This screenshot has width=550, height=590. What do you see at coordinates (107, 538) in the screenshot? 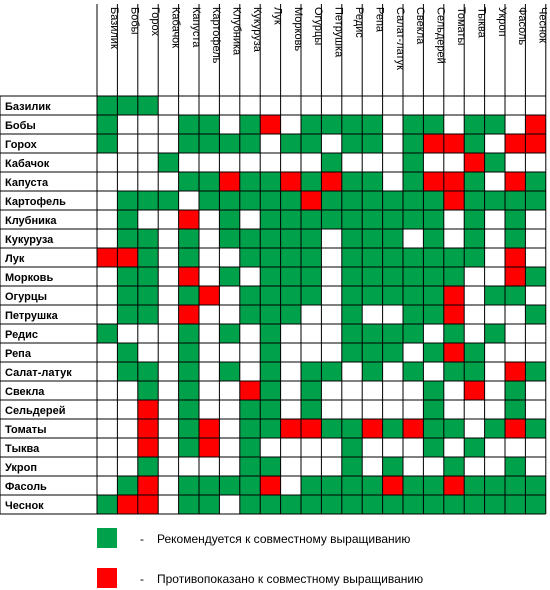
I see `legend-swatch-recommended` at bounding box center [107, 538].